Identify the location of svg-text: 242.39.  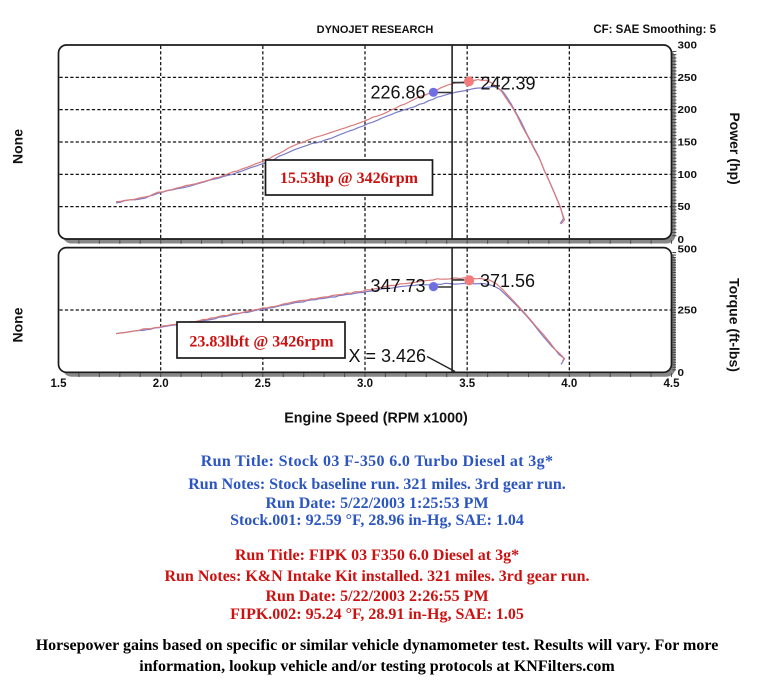
(508, 83).